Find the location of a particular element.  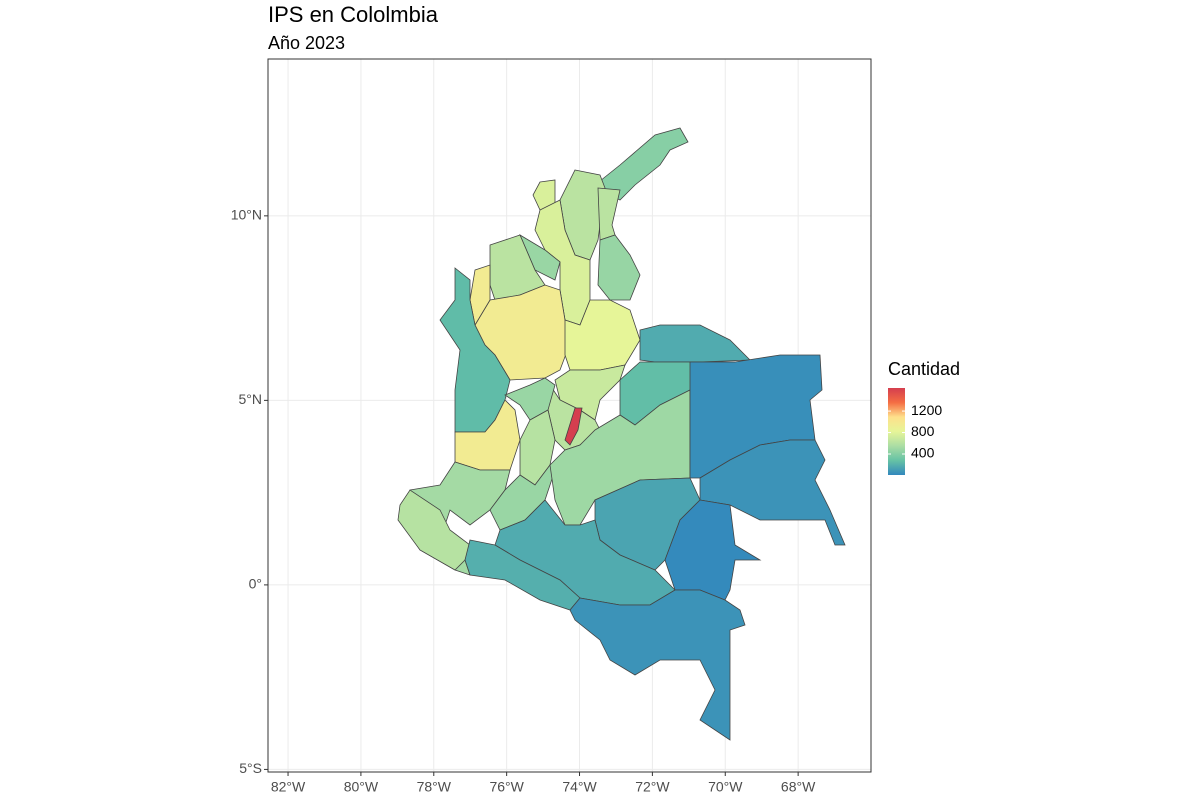

x-tick-label: 80°W is located at coordinates (361, 787).